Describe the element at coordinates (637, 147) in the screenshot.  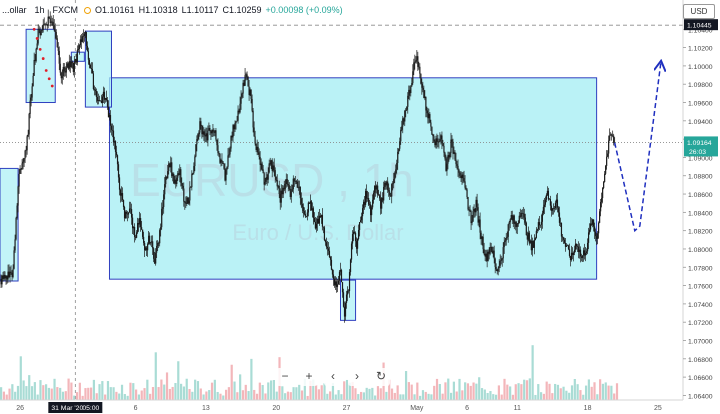
I see `projection-path` at that location.